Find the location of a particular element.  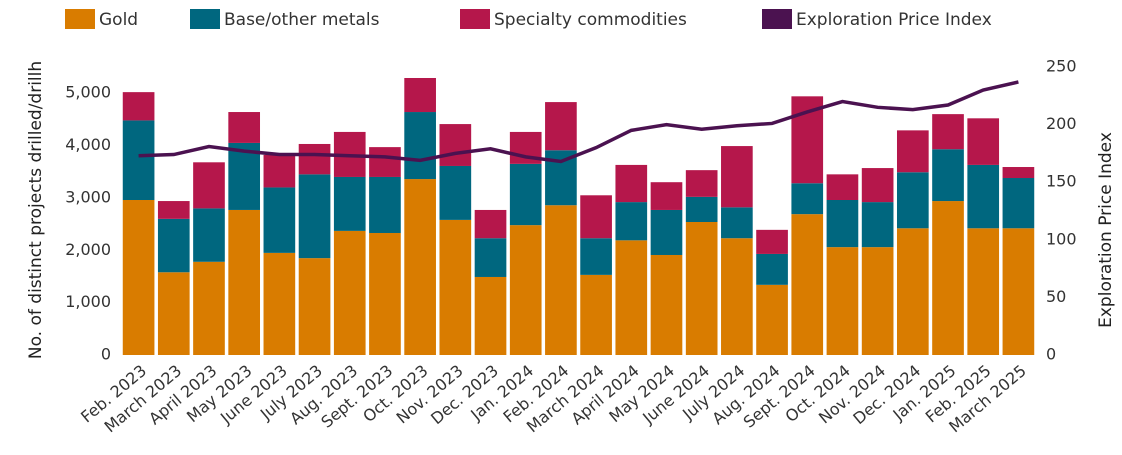

y-tick-label: 2,000 is located at coordinates (88, 249).